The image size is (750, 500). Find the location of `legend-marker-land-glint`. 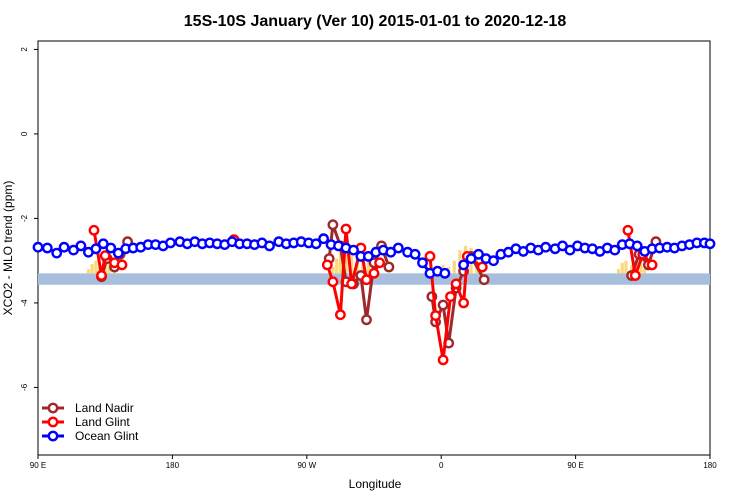

legend-marker-land-glint is located at coordinates (53, 422).